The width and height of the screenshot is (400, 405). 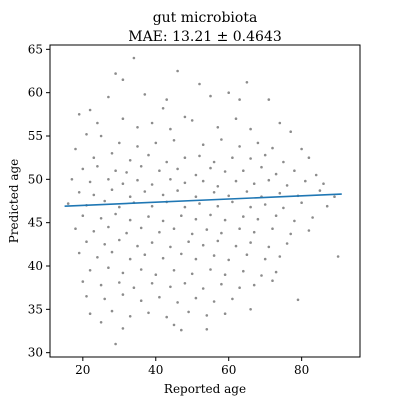 What do you see at coordinates (155, 370) in the screenshot?
I see `x-tick-label: 40` at bounding box center [155, 370].